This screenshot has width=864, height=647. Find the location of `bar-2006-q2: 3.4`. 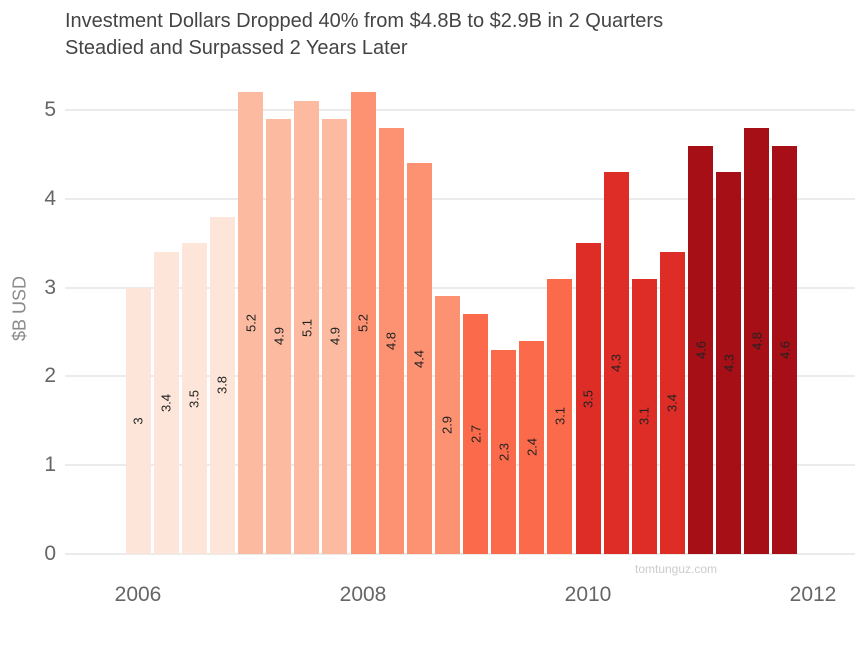

bar-2006-q2: 3.4 is located at coordinates (166, 403).